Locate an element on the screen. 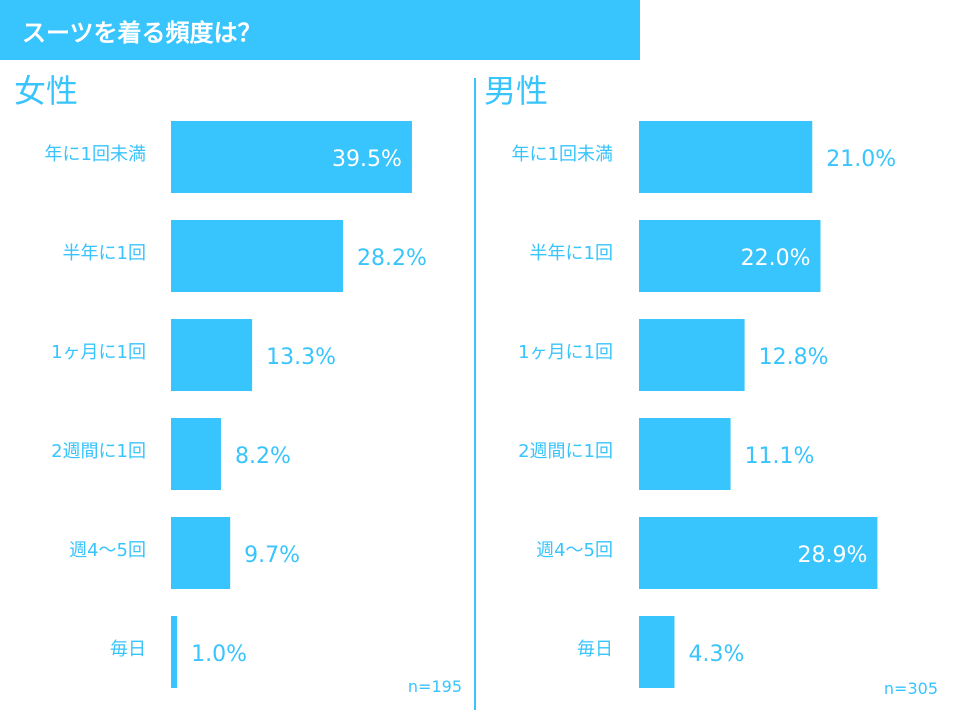  male-value-label: 4.3% is located at coordinates (716, 654).